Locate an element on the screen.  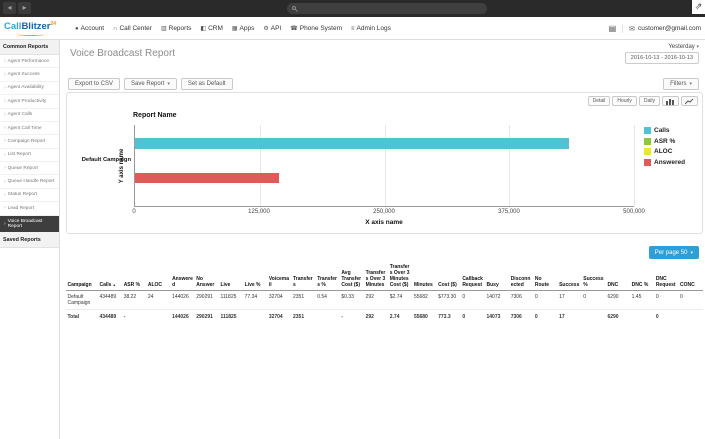
column-header-busy: Busy is located at coordinates (497, 277).